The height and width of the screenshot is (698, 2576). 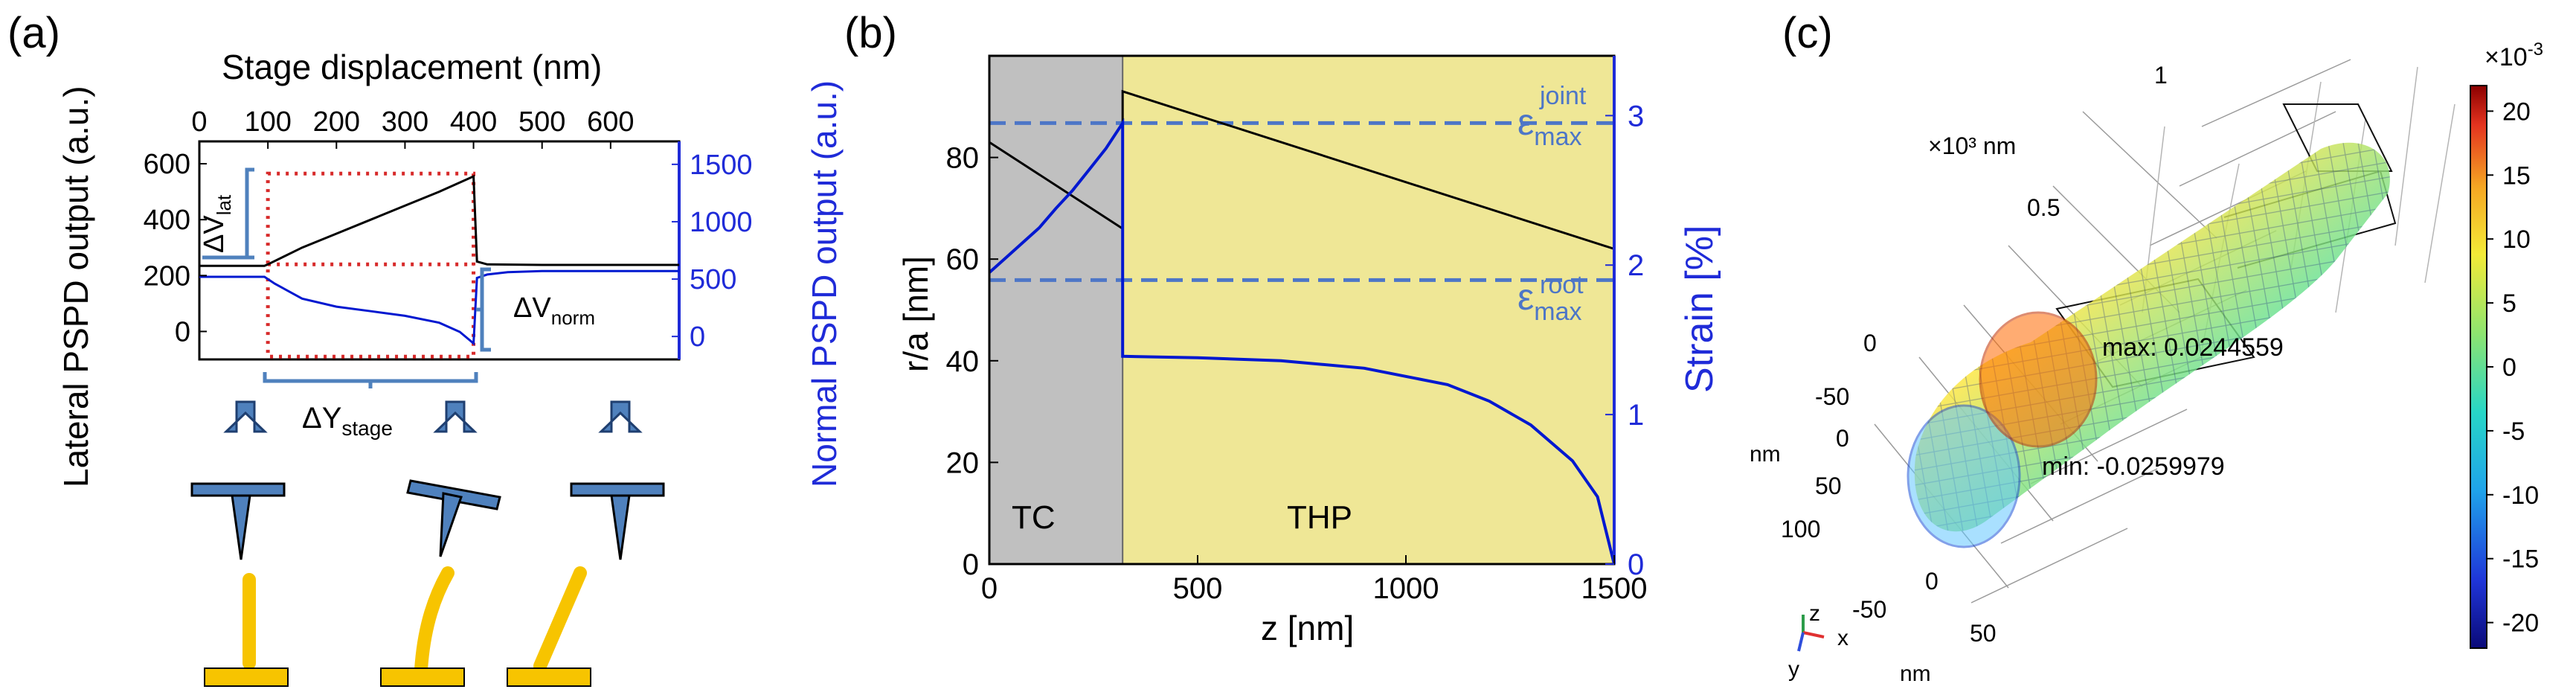 What do you see at coordinates (199, 122) in the screenshot?
I see `x-tick-label-a: 0` at bounding box center [199, 122].